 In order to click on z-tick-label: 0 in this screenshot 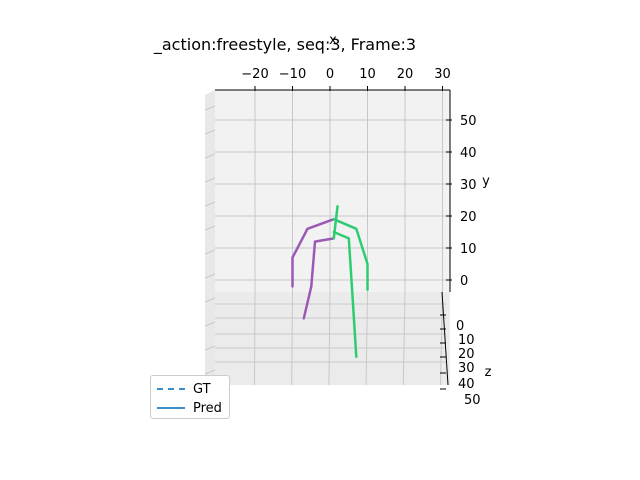, I will do `click(460, 326)`.